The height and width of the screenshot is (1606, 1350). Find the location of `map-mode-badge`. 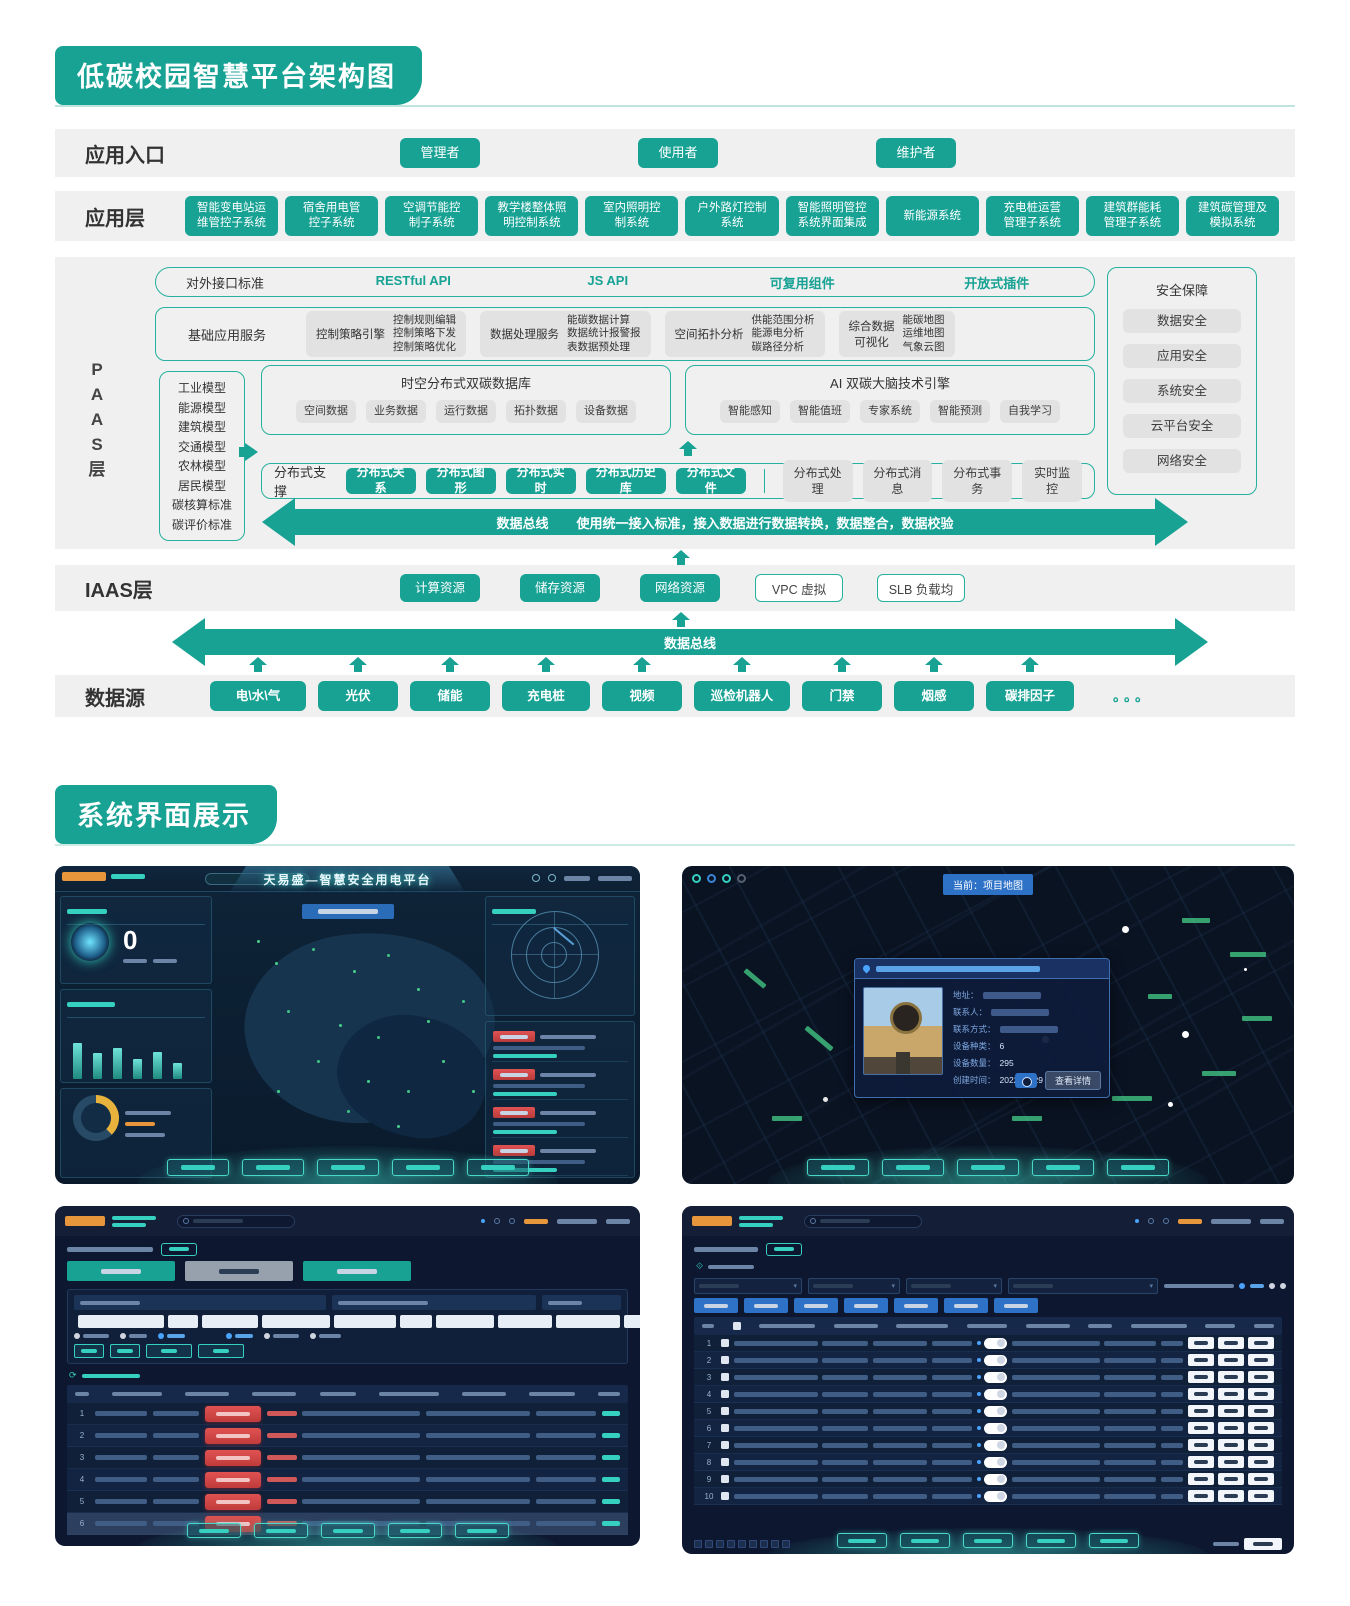

map-mode-badge is located at coordinates (347, 911).